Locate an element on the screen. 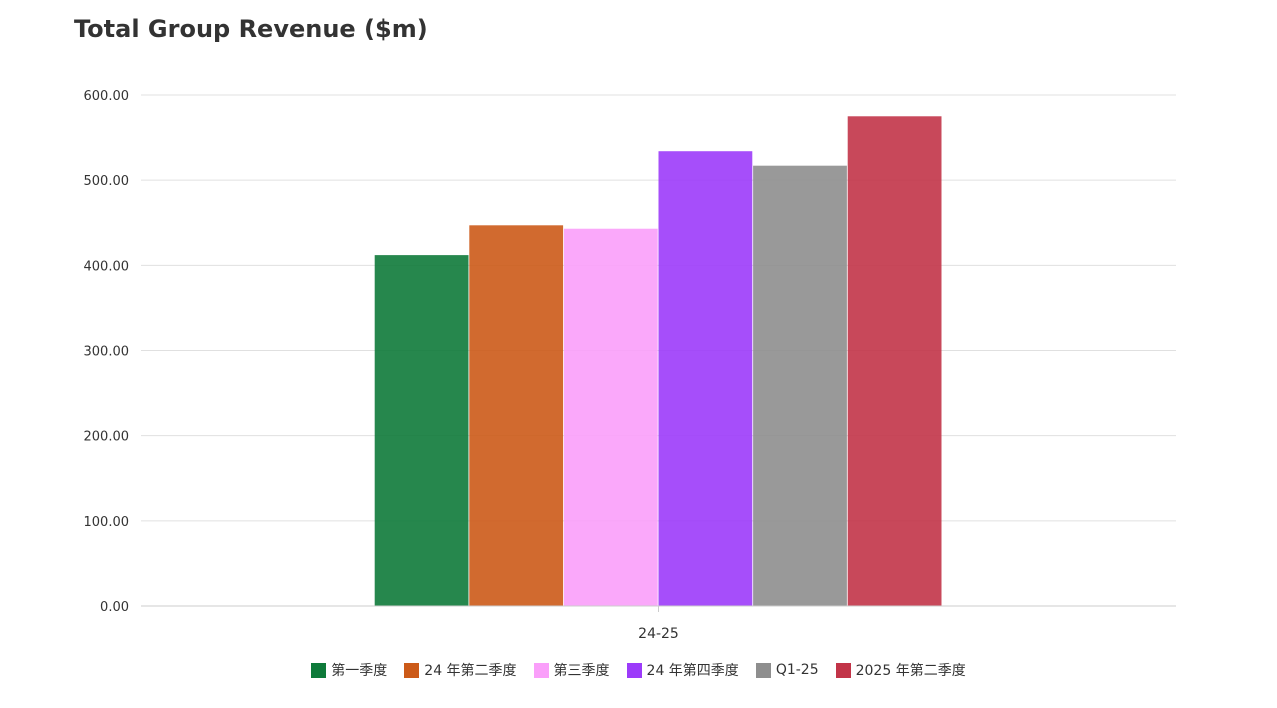 The height and width of the screenshot is (708, 1277). legend: 第一季度 24 年第二季度 第三季度 24 年第四季度 Q1-25 2025 年第二季度 is located at coordinates (638, 670).